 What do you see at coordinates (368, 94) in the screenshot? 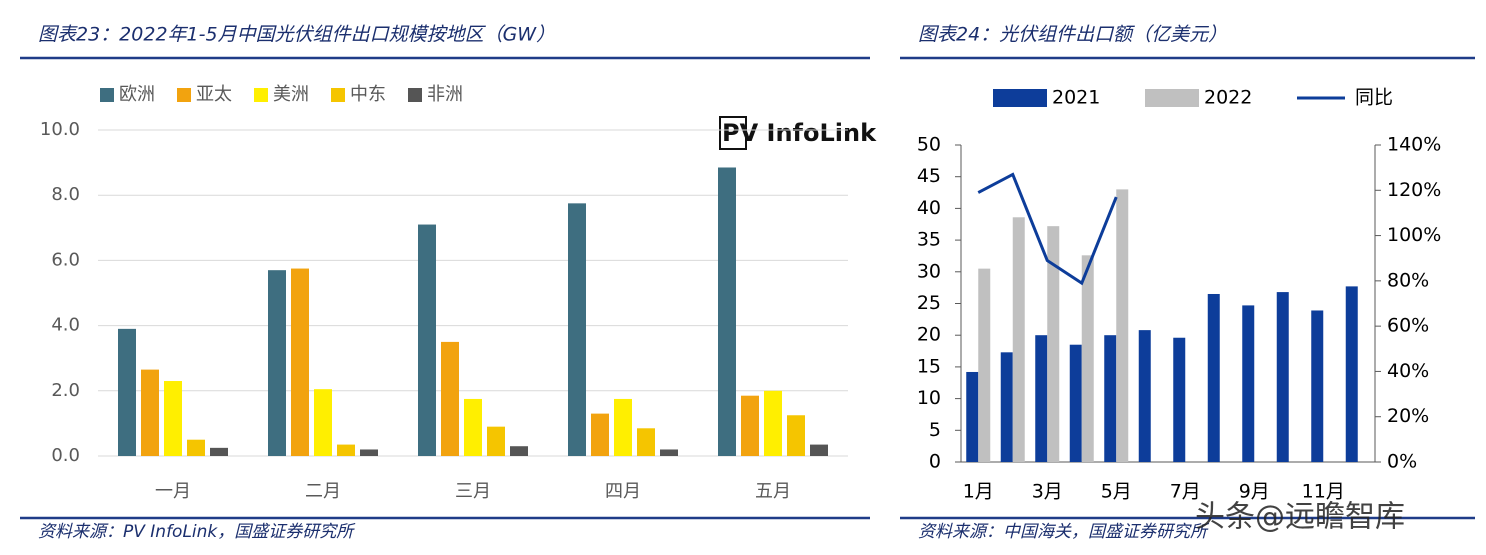
I see `legend-label: 中东` at bounding box center [368, 94].